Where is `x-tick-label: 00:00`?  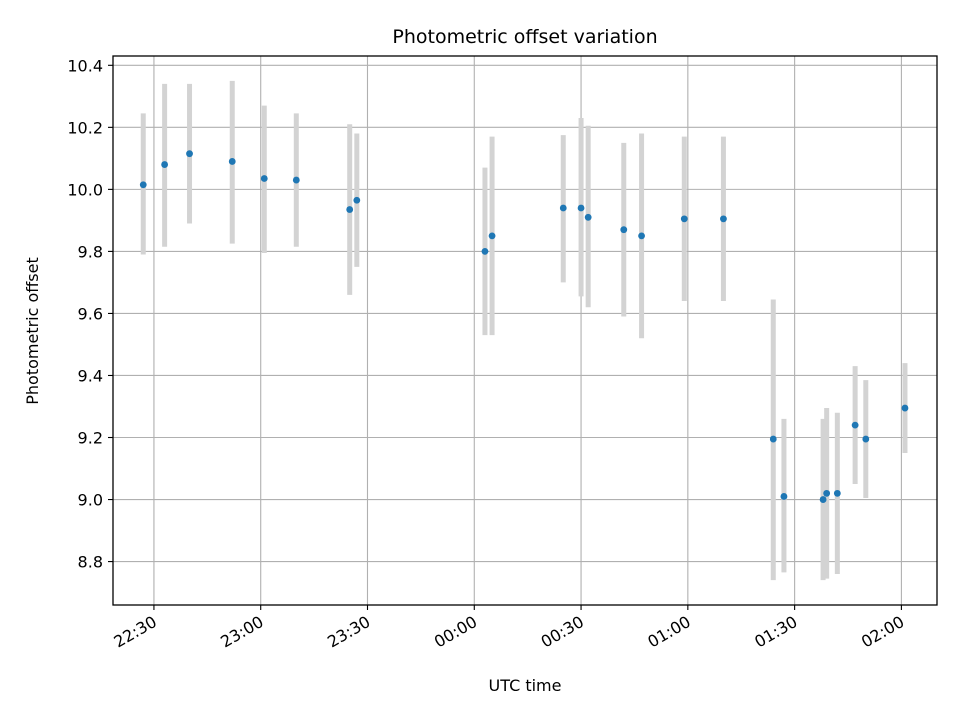 x-tick-label: 00:00 is located at coordinates (455, 632).